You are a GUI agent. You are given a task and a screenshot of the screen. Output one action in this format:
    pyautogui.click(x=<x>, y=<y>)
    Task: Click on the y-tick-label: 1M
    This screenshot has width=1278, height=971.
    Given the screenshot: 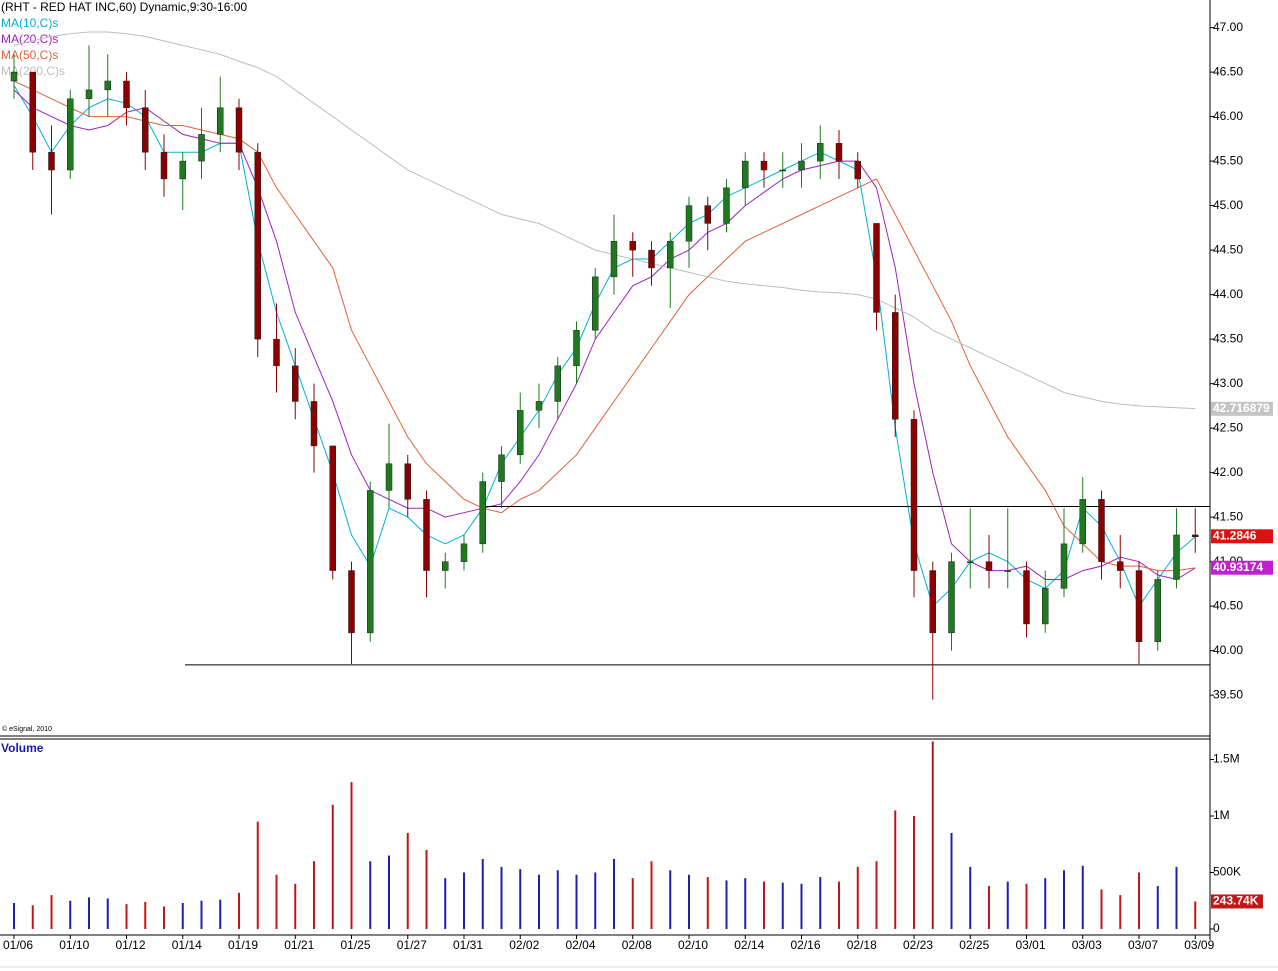 What is the action you would take?
    pyautogui.click(x=1221, y=815)
    